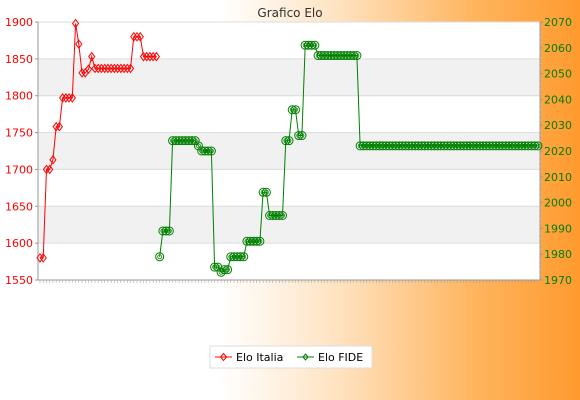 The image size is (580, 400). What do you see at coordinates (305, 357) in the screenshot?
I see `legend-marker-elo-fide` at bounding box center [305, 357].